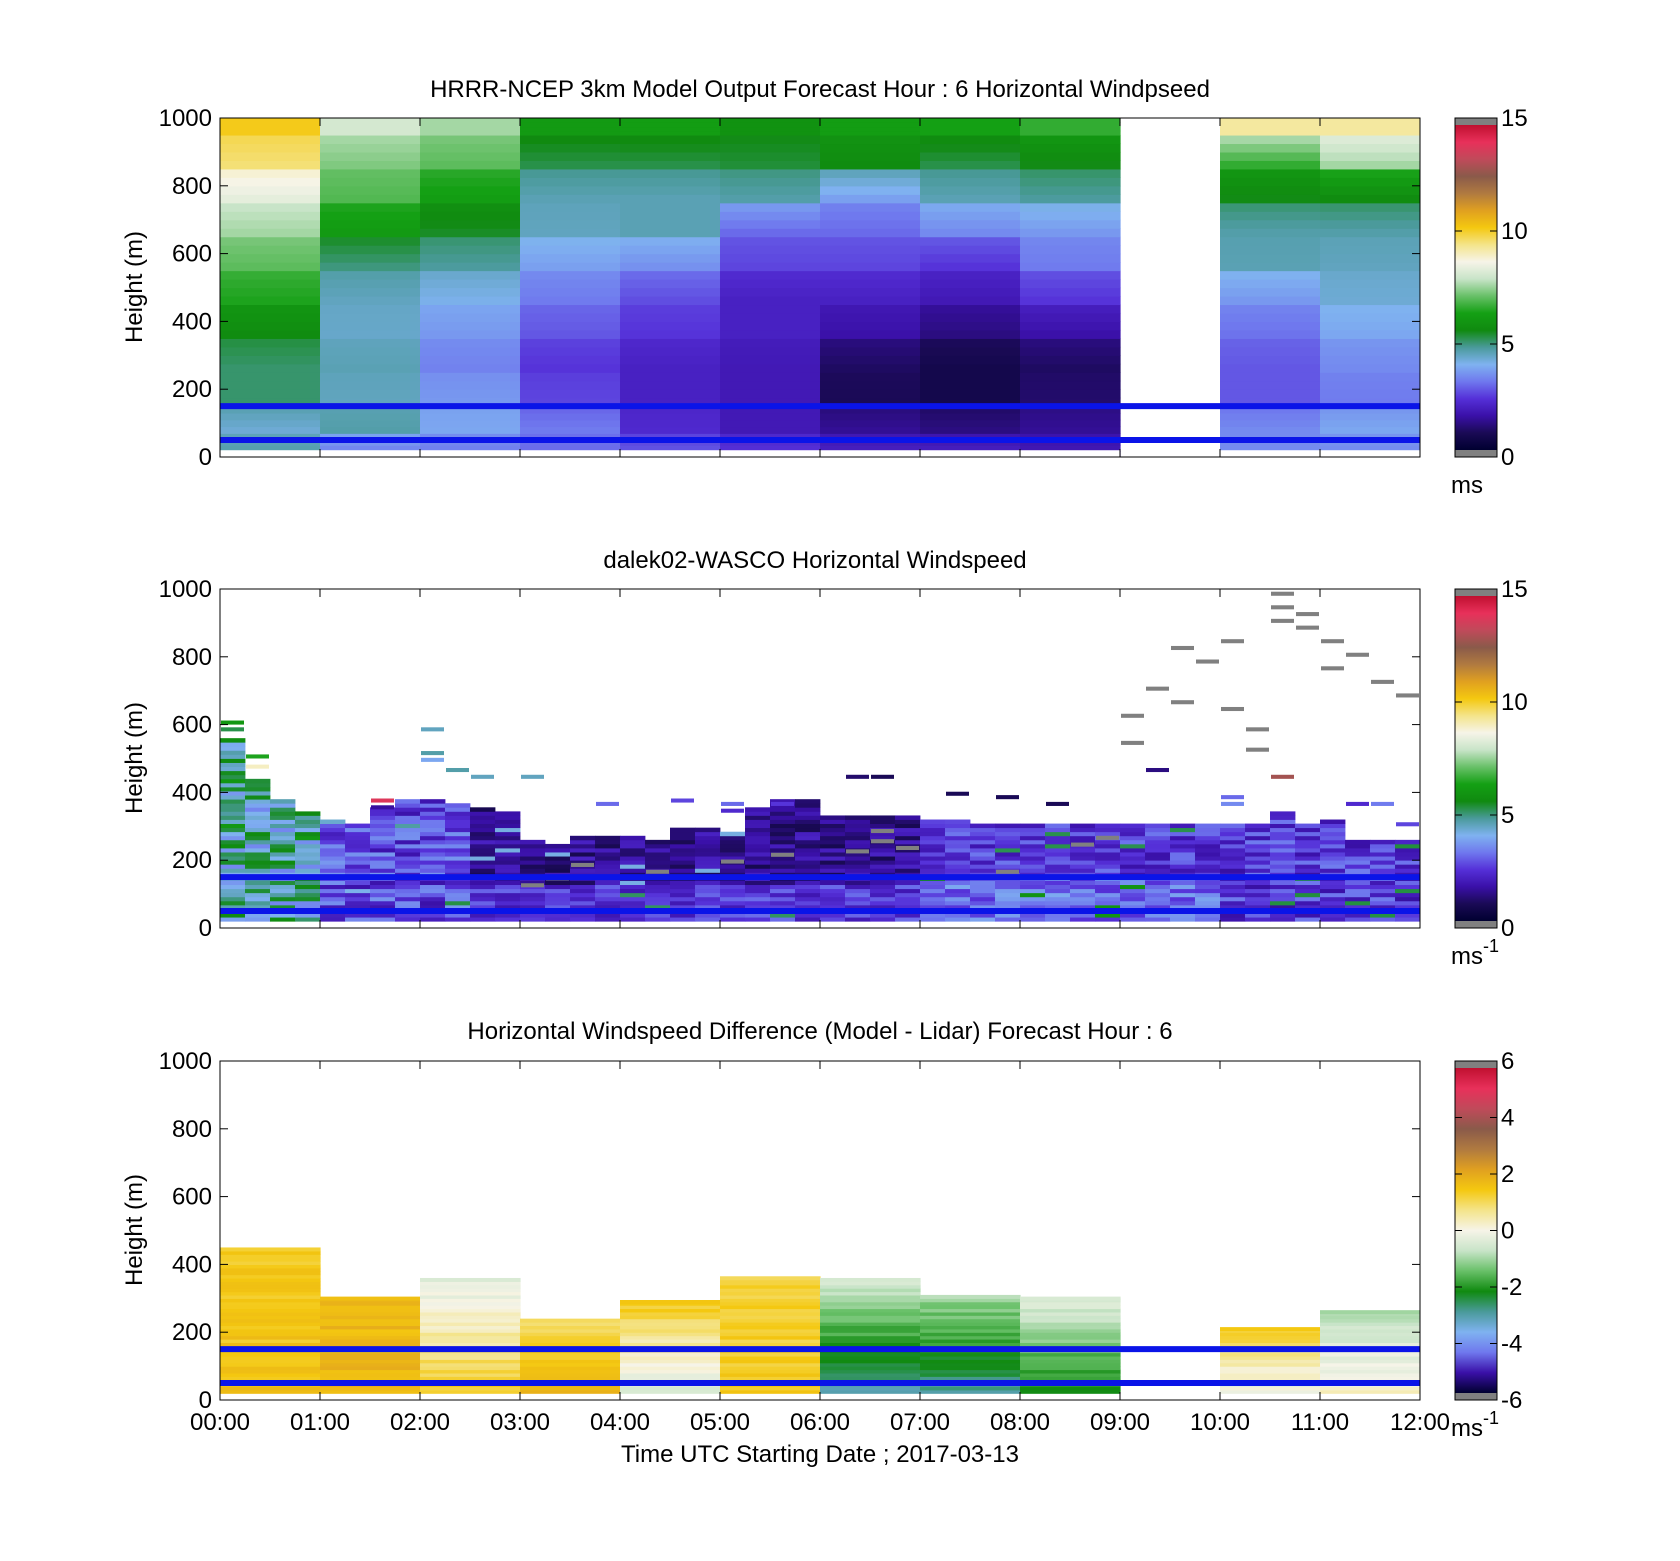 The width and height of the screenshot is (1680, 1561). I want to click on x-tick-label: 04:00, so click(620, 1422).